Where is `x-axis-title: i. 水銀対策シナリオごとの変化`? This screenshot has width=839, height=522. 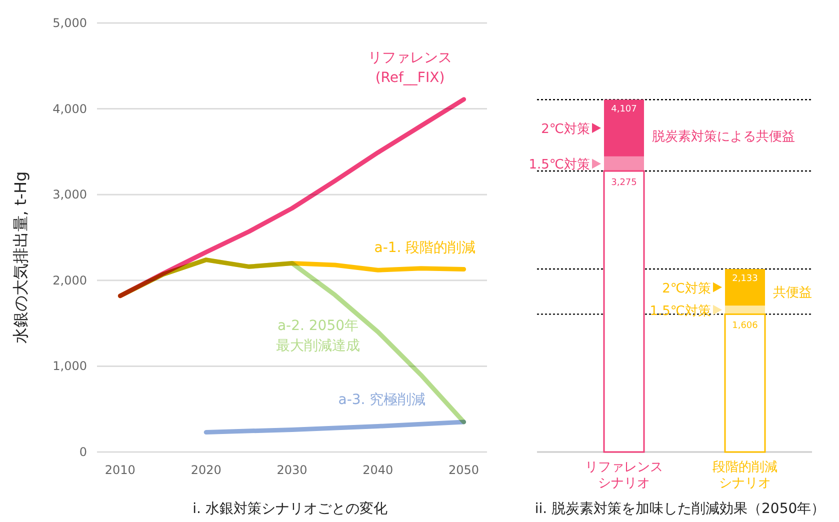 x-axis-title: i. 水銀対策シナリオごとの変化 is located at coordinates (290, 509).